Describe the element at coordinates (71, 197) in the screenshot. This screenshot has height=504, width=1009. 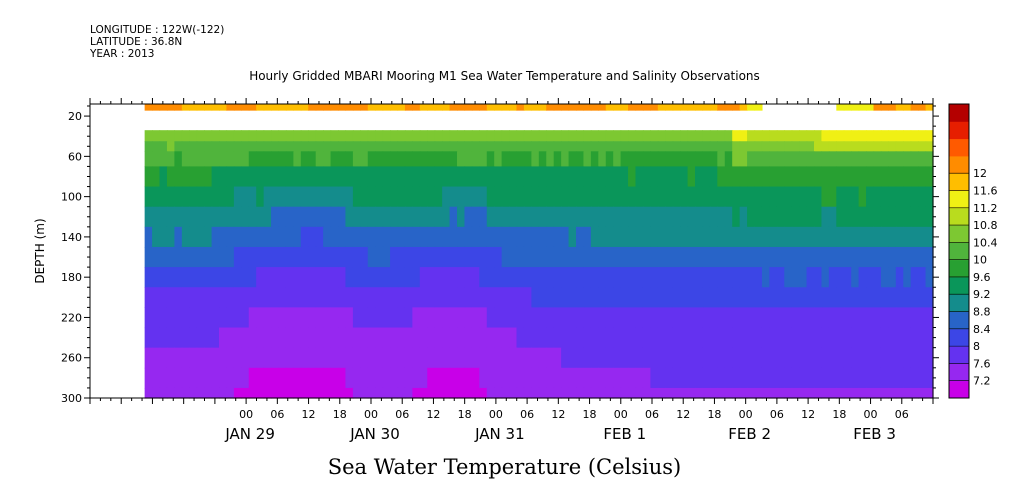
I see `y-tick-label: 100` at that location.